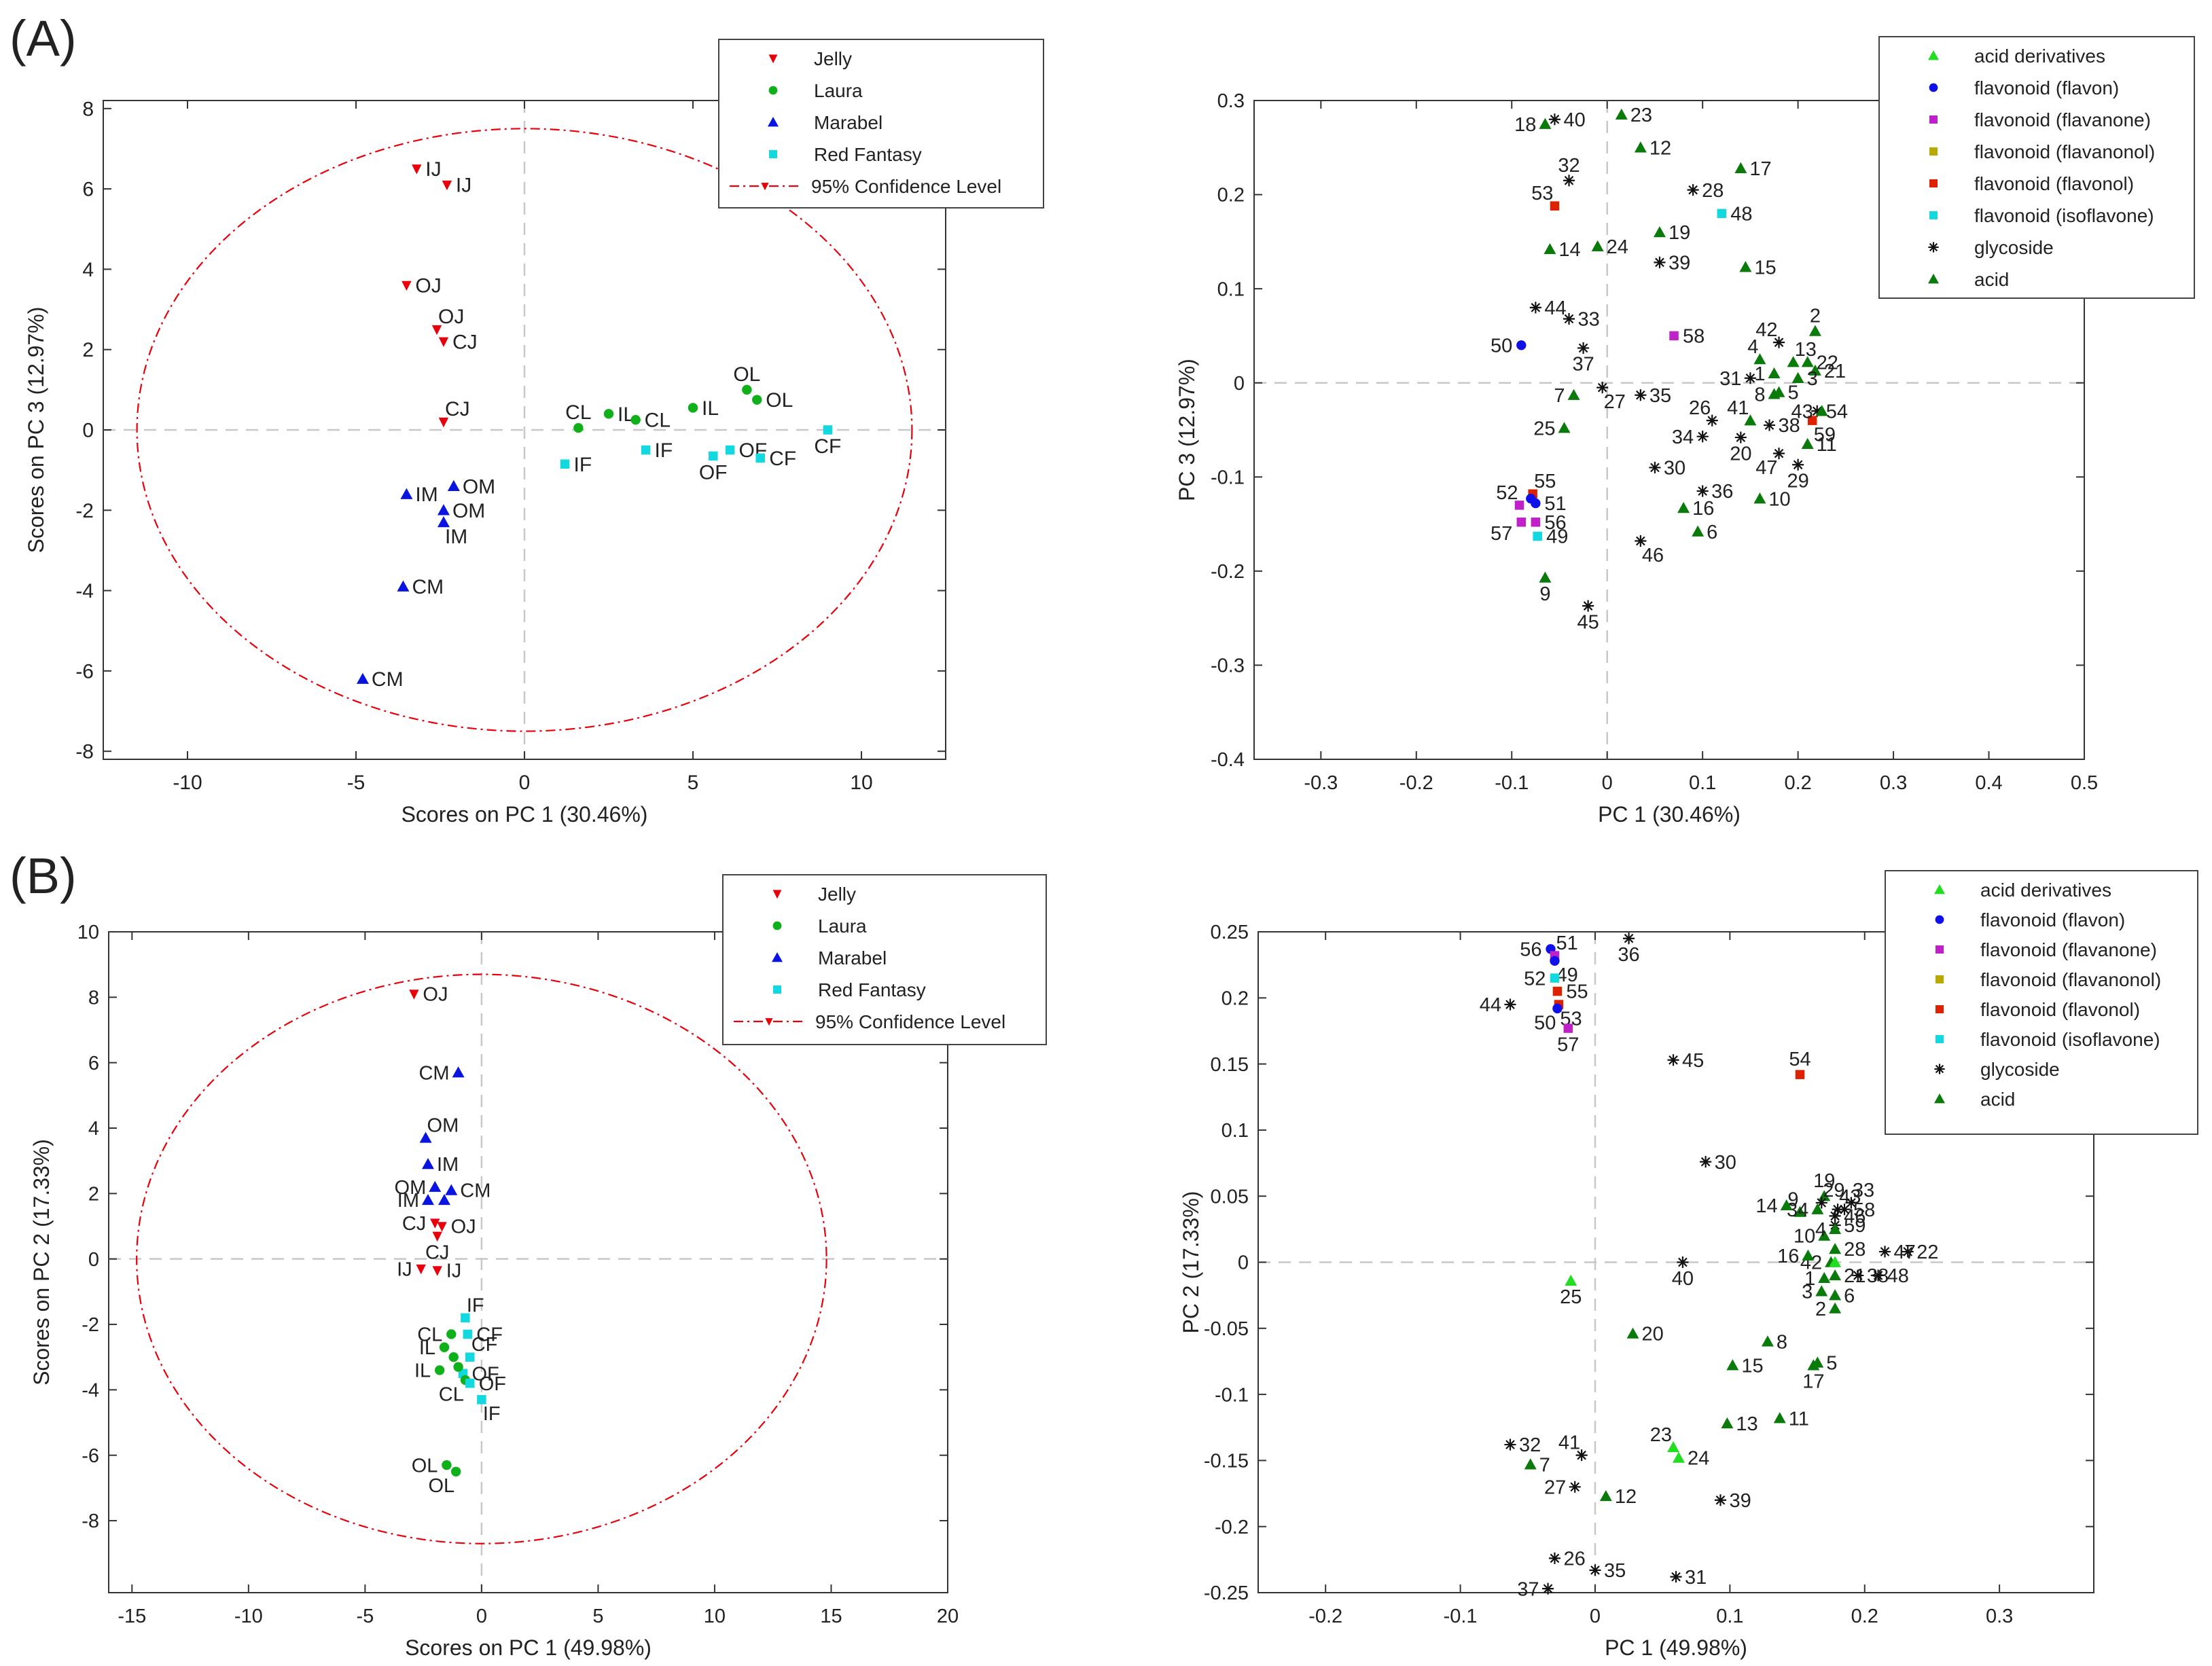  Describe the element at coordinates (2068, 950) in the screenshot. I see `legend-label: flavonoid (flavanone)` at that location.